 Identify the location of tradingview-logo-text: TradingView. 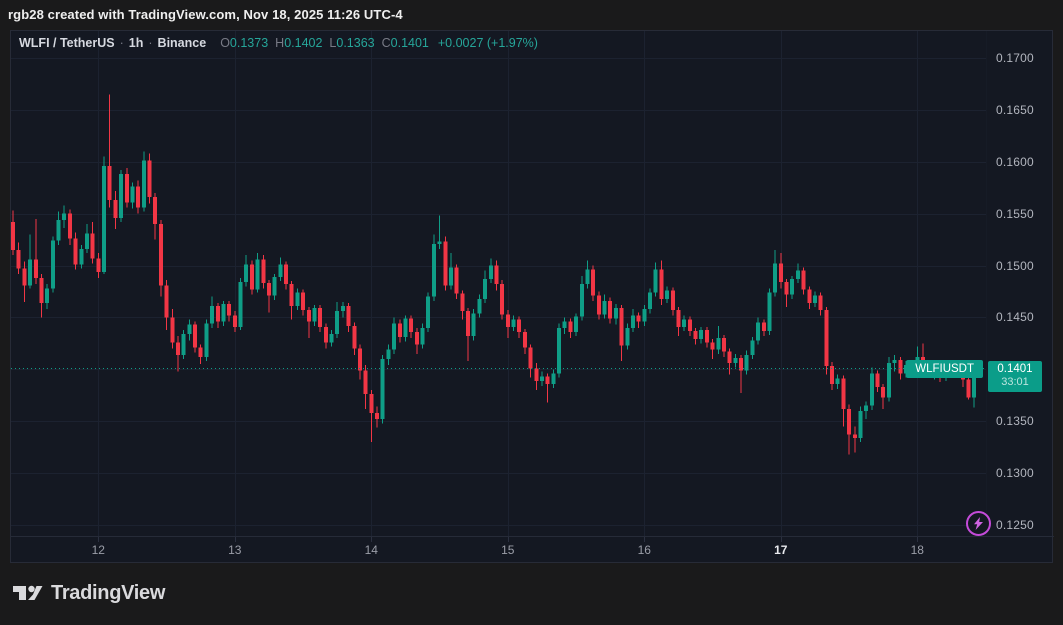
(108, 592).